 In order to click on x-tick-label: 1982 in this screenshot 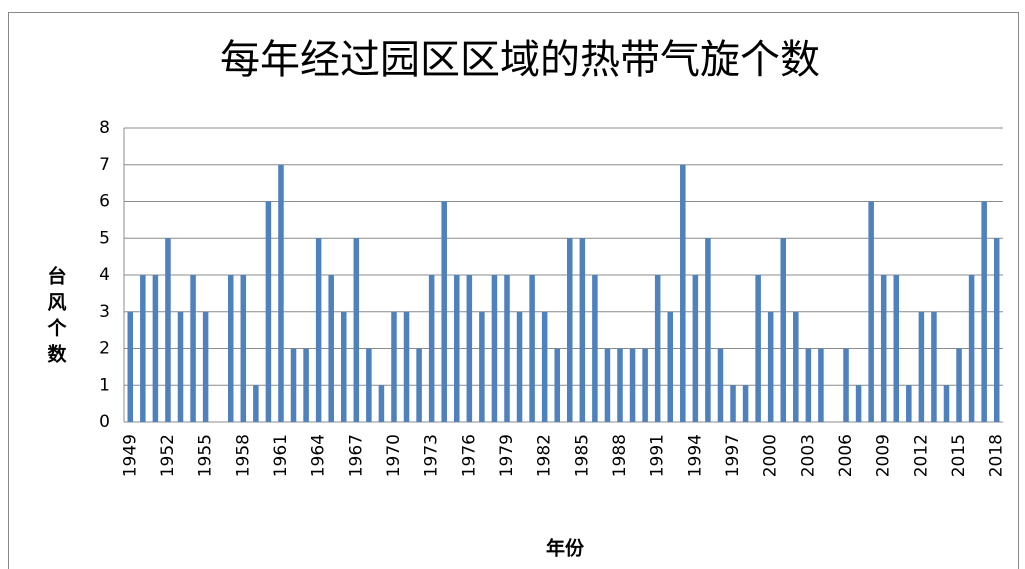, I will do `click(545, 455)`.